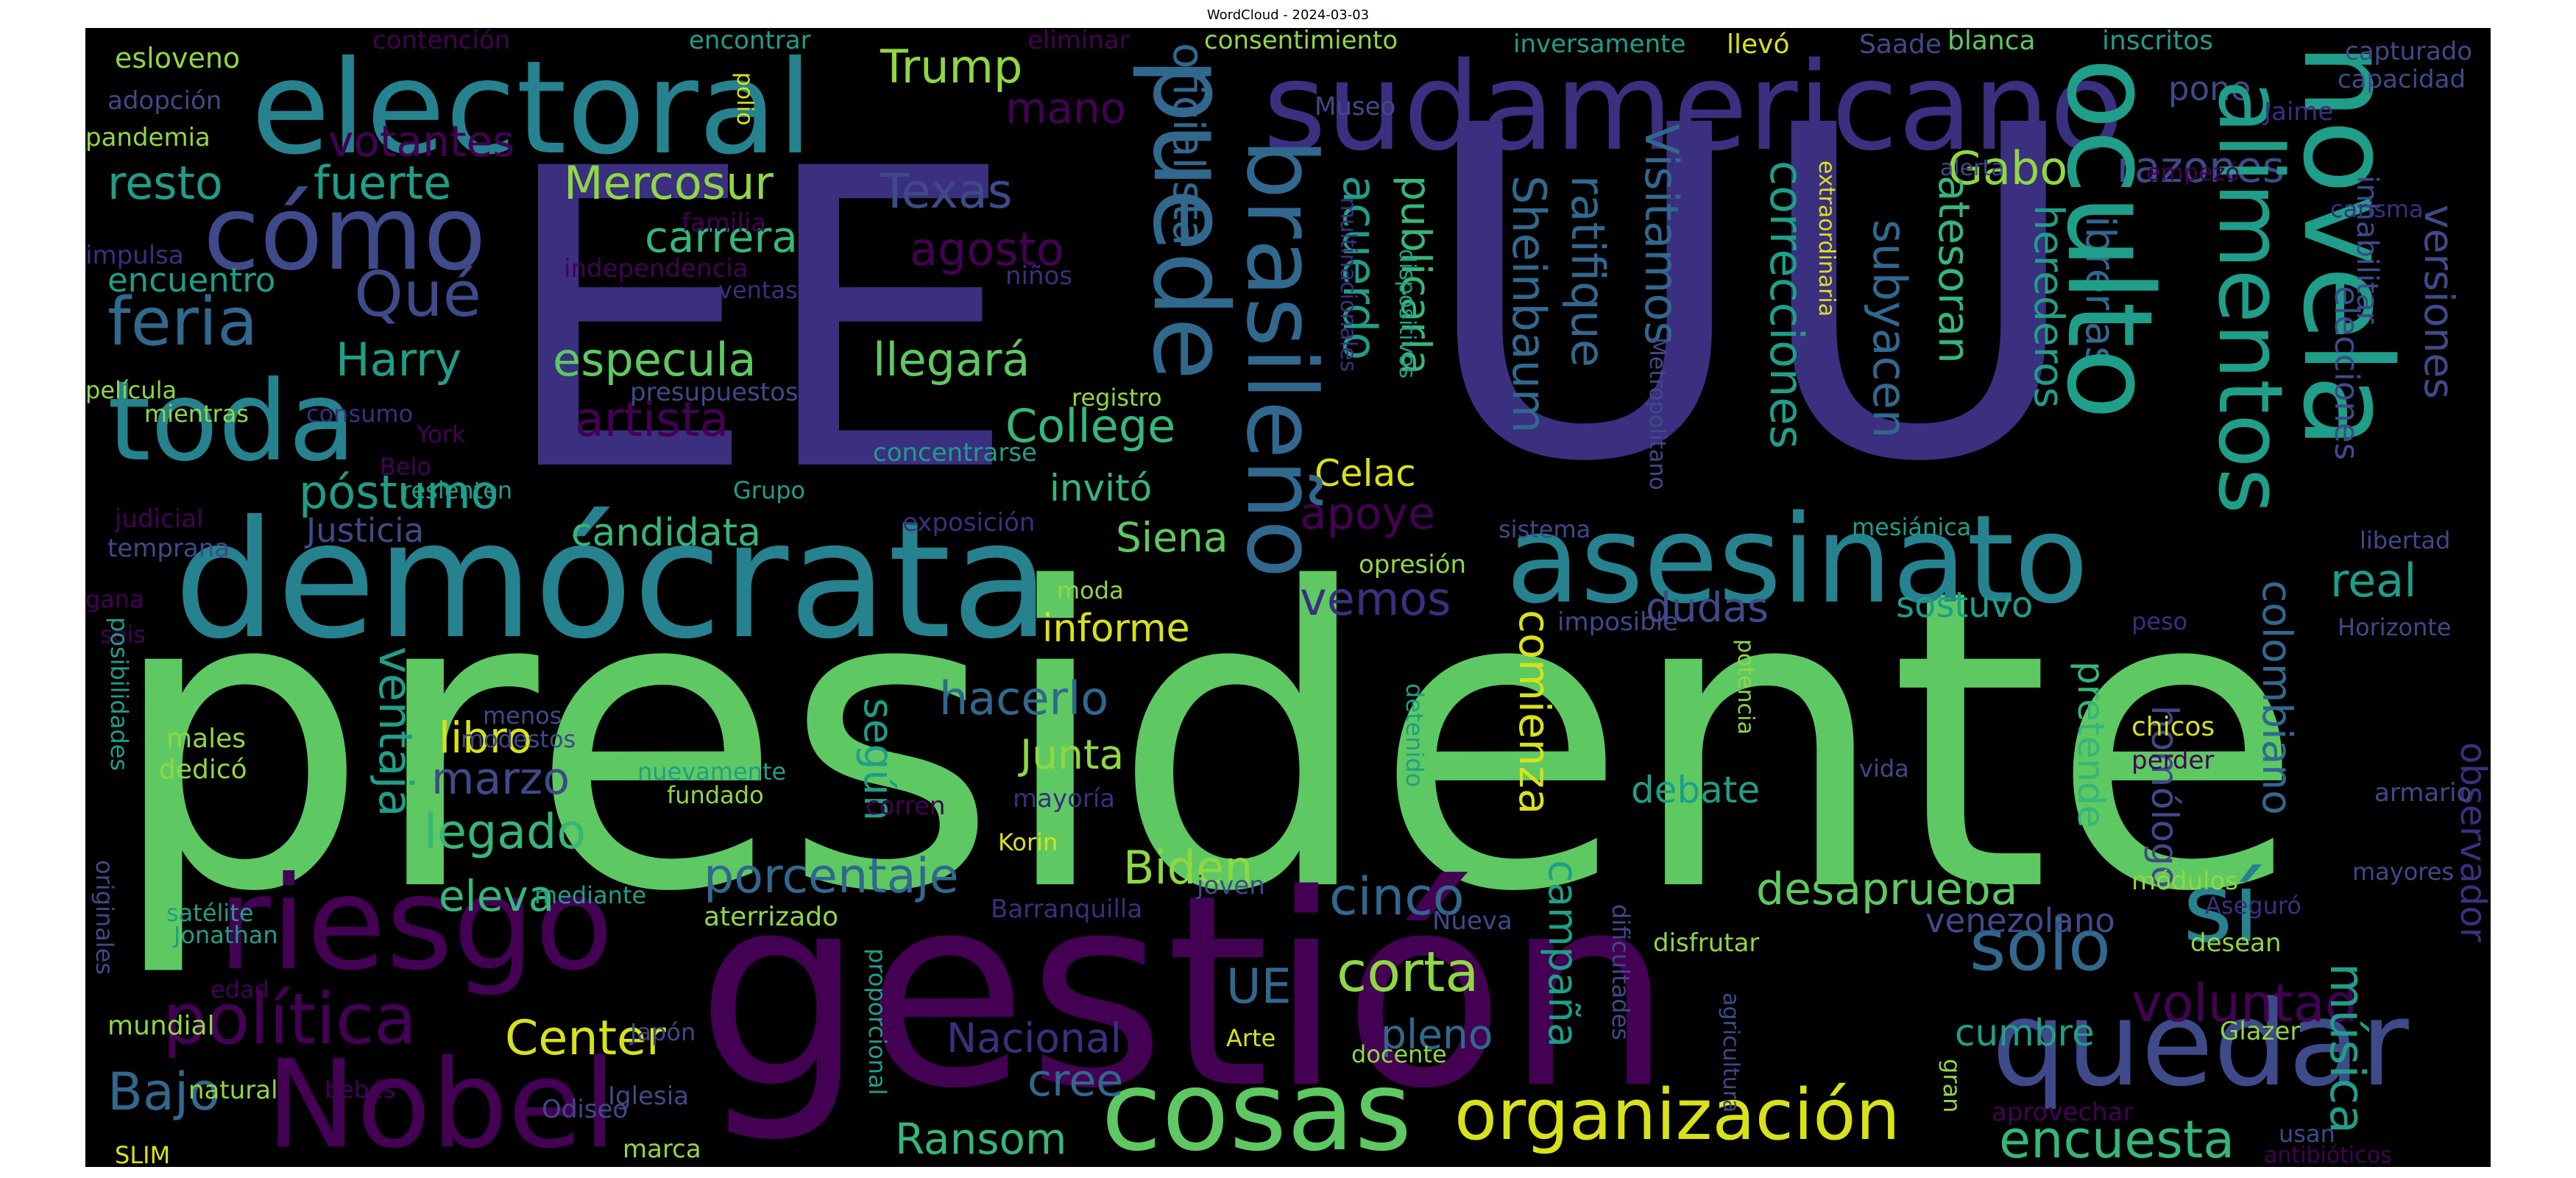 This screenshot has width=2576, height=1178. Describe the element at coordinates (233, 1090) in the screenshot. I see `cloud-word: natural` at that location.